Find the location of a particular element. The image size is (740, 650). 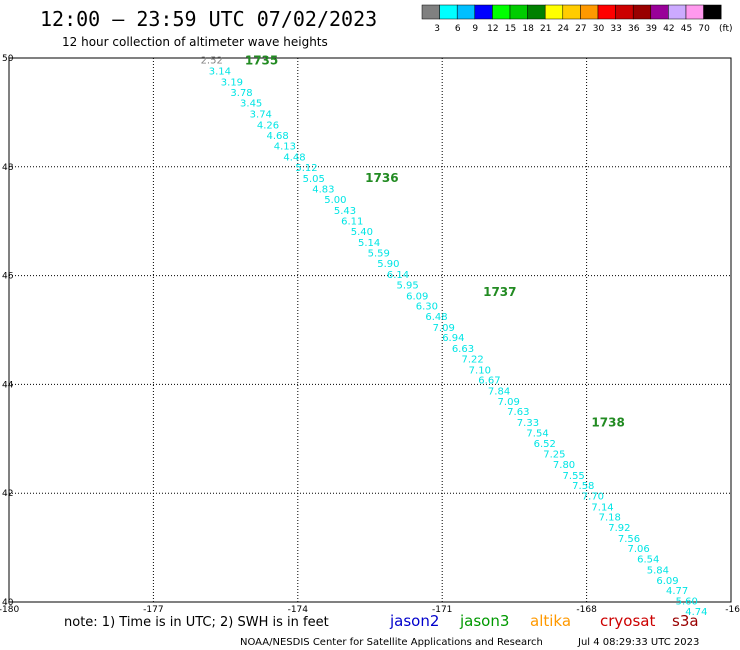

swh-value: 6.48 is located at coordinates (436, 317).